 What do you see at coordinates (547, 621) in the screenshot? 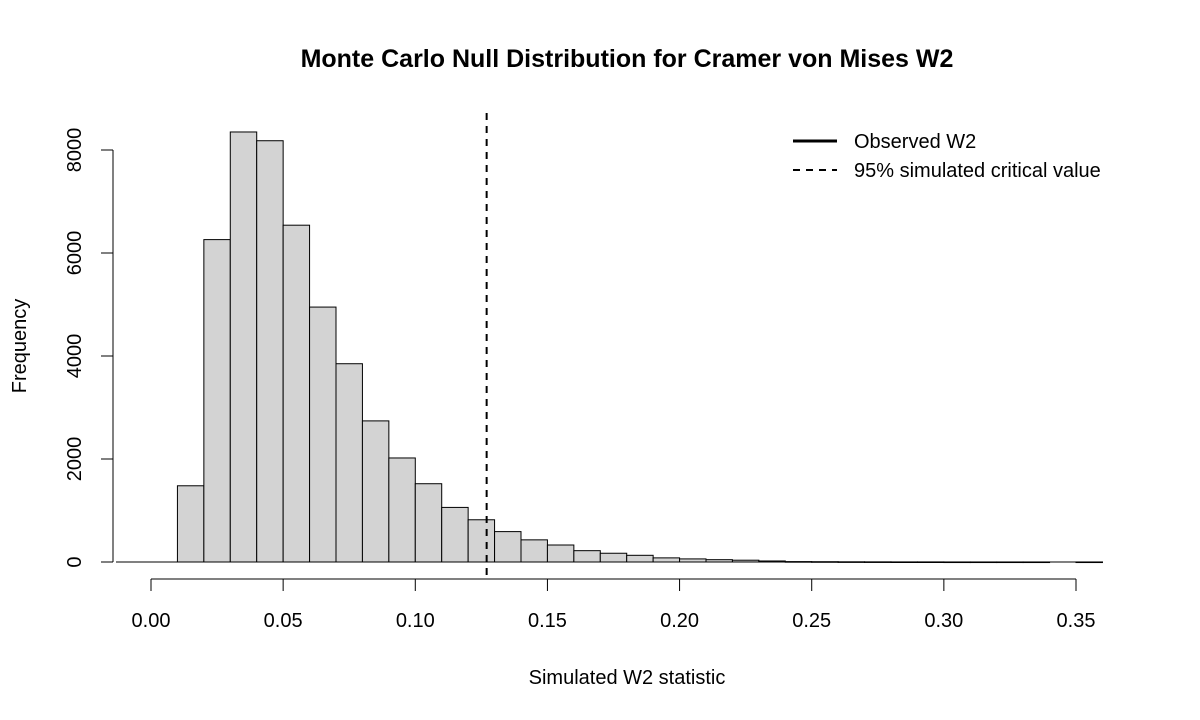
I see `x-tick-label: 0.15` at bounding box center [547, 621].